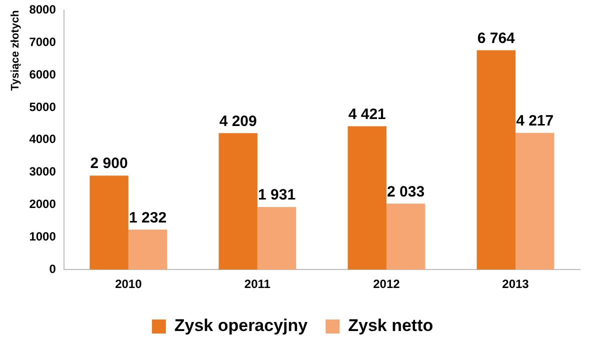 This screenshot has width=600, height=345. Describe the element at coordinates (42, 9) in the screenshot. I see `y-tick-label: 8000` at that location.